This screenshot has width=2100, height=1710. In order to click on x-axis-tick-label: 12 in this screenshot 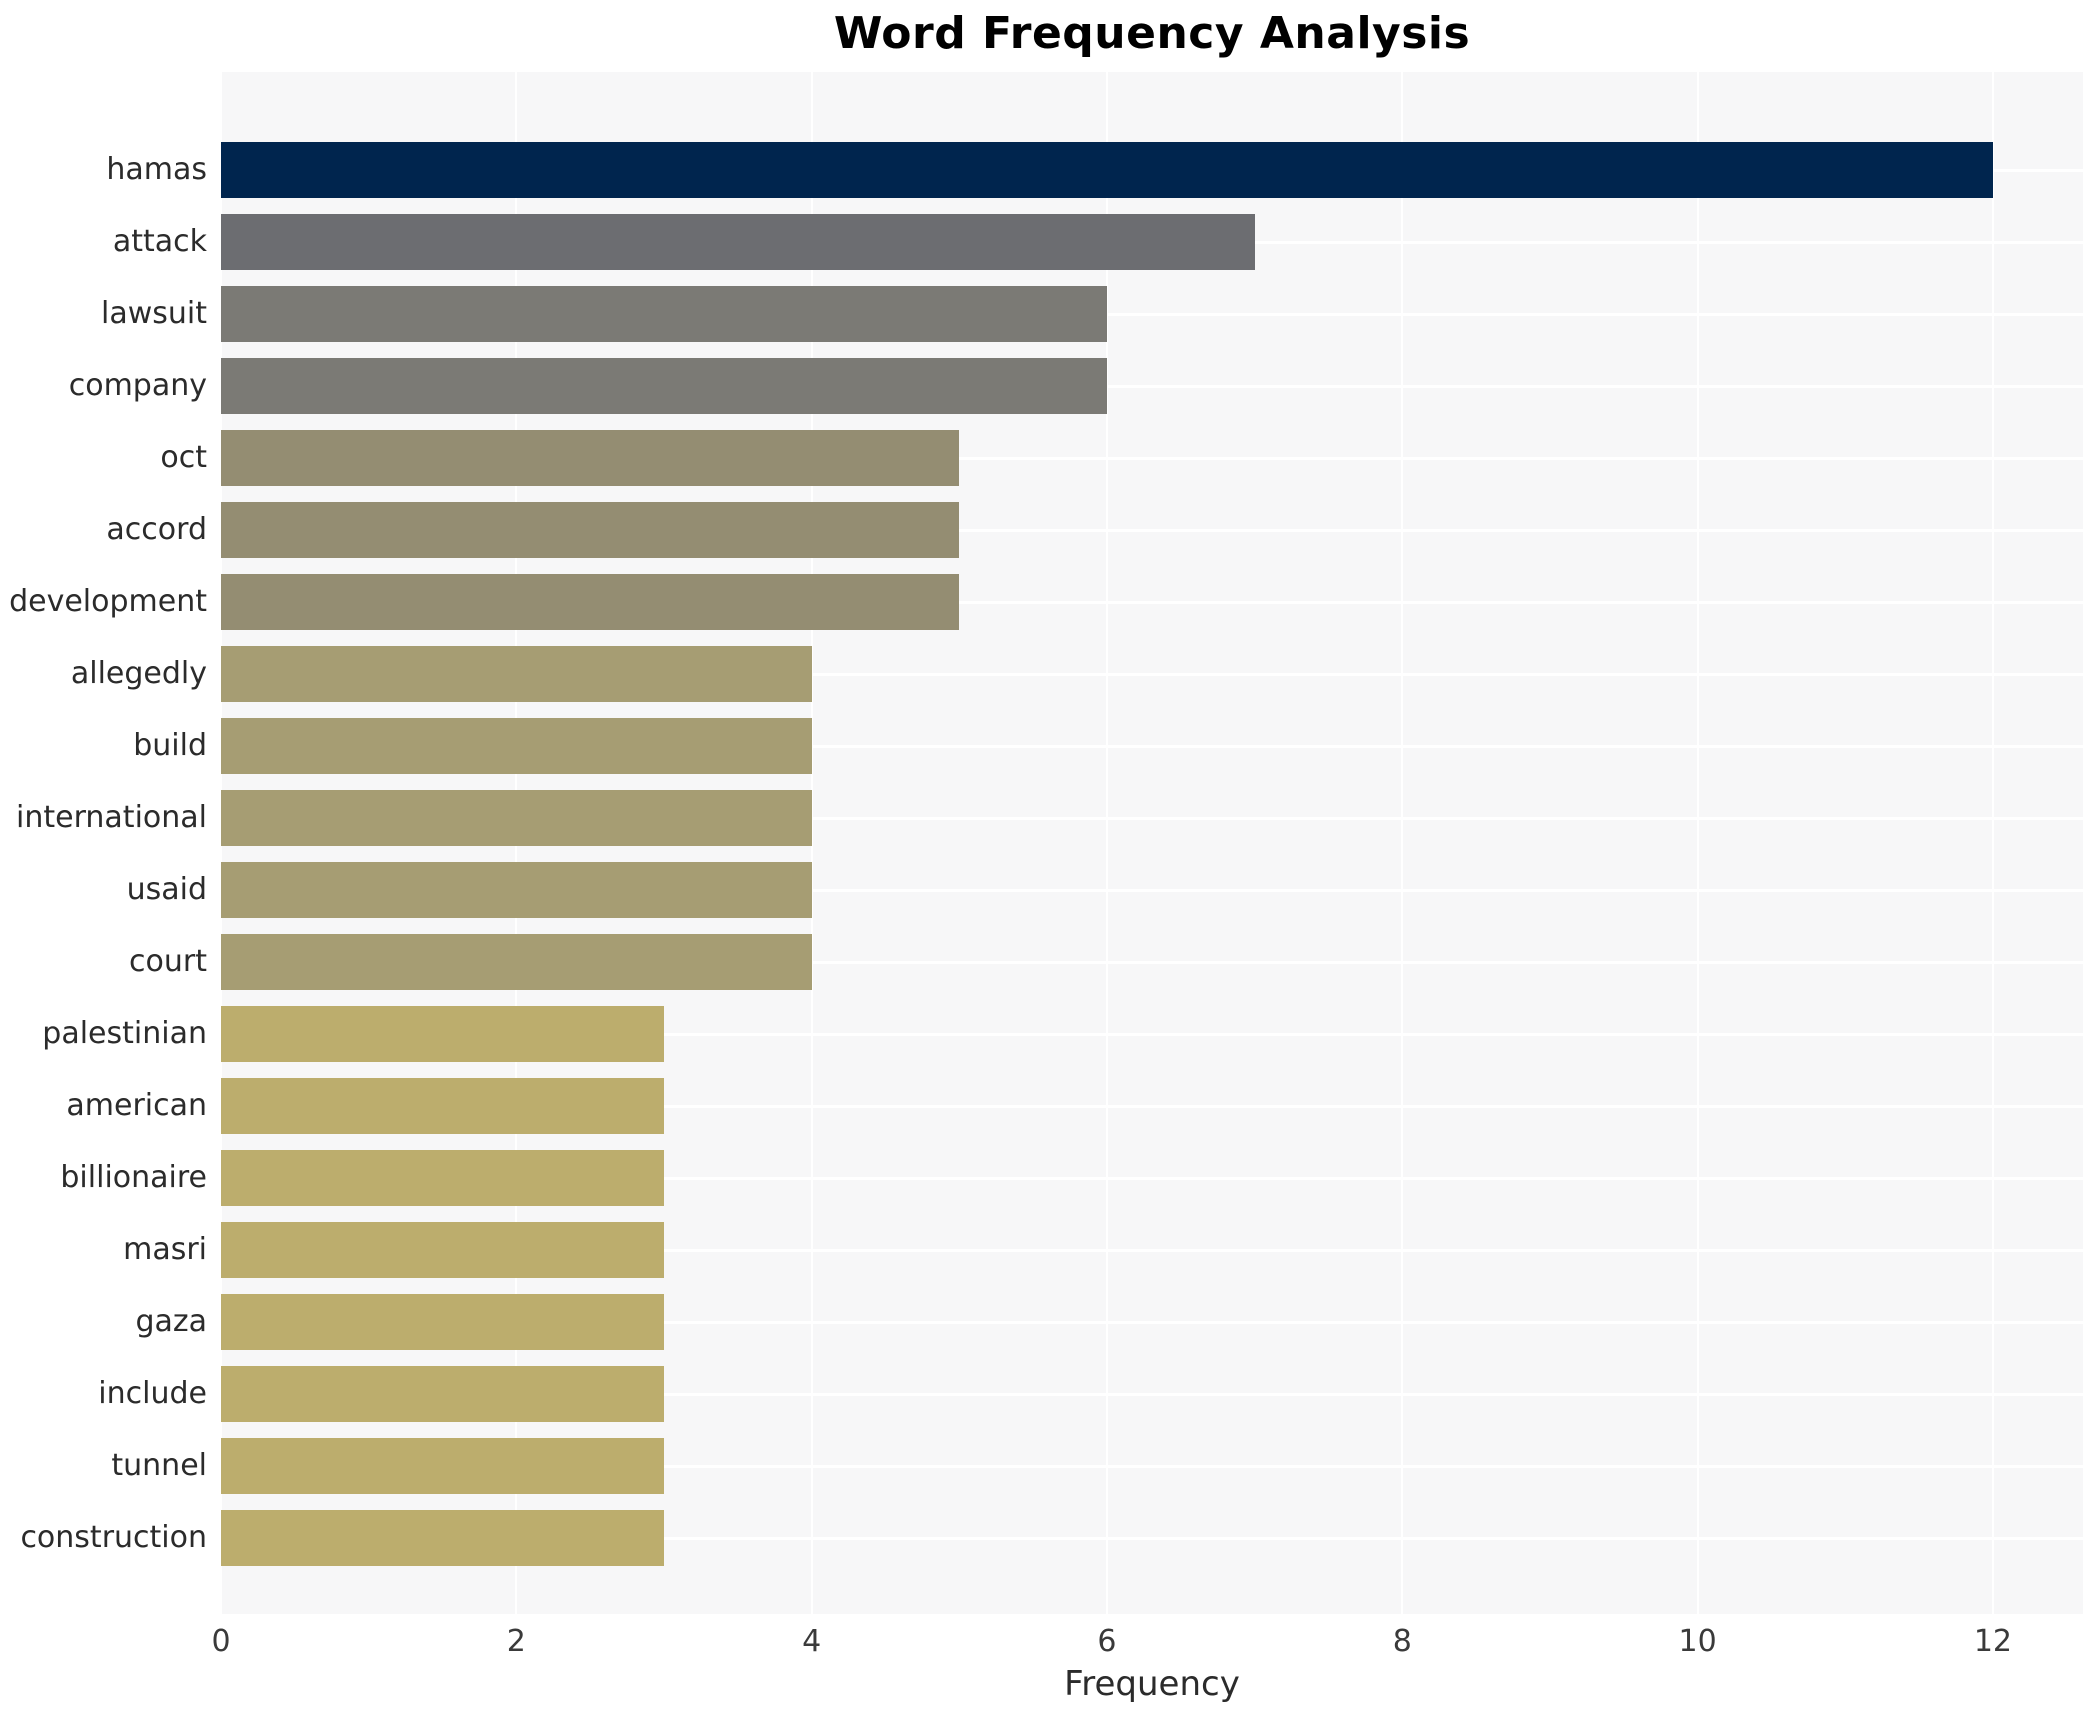, I will do `click(1993, 1641)`.